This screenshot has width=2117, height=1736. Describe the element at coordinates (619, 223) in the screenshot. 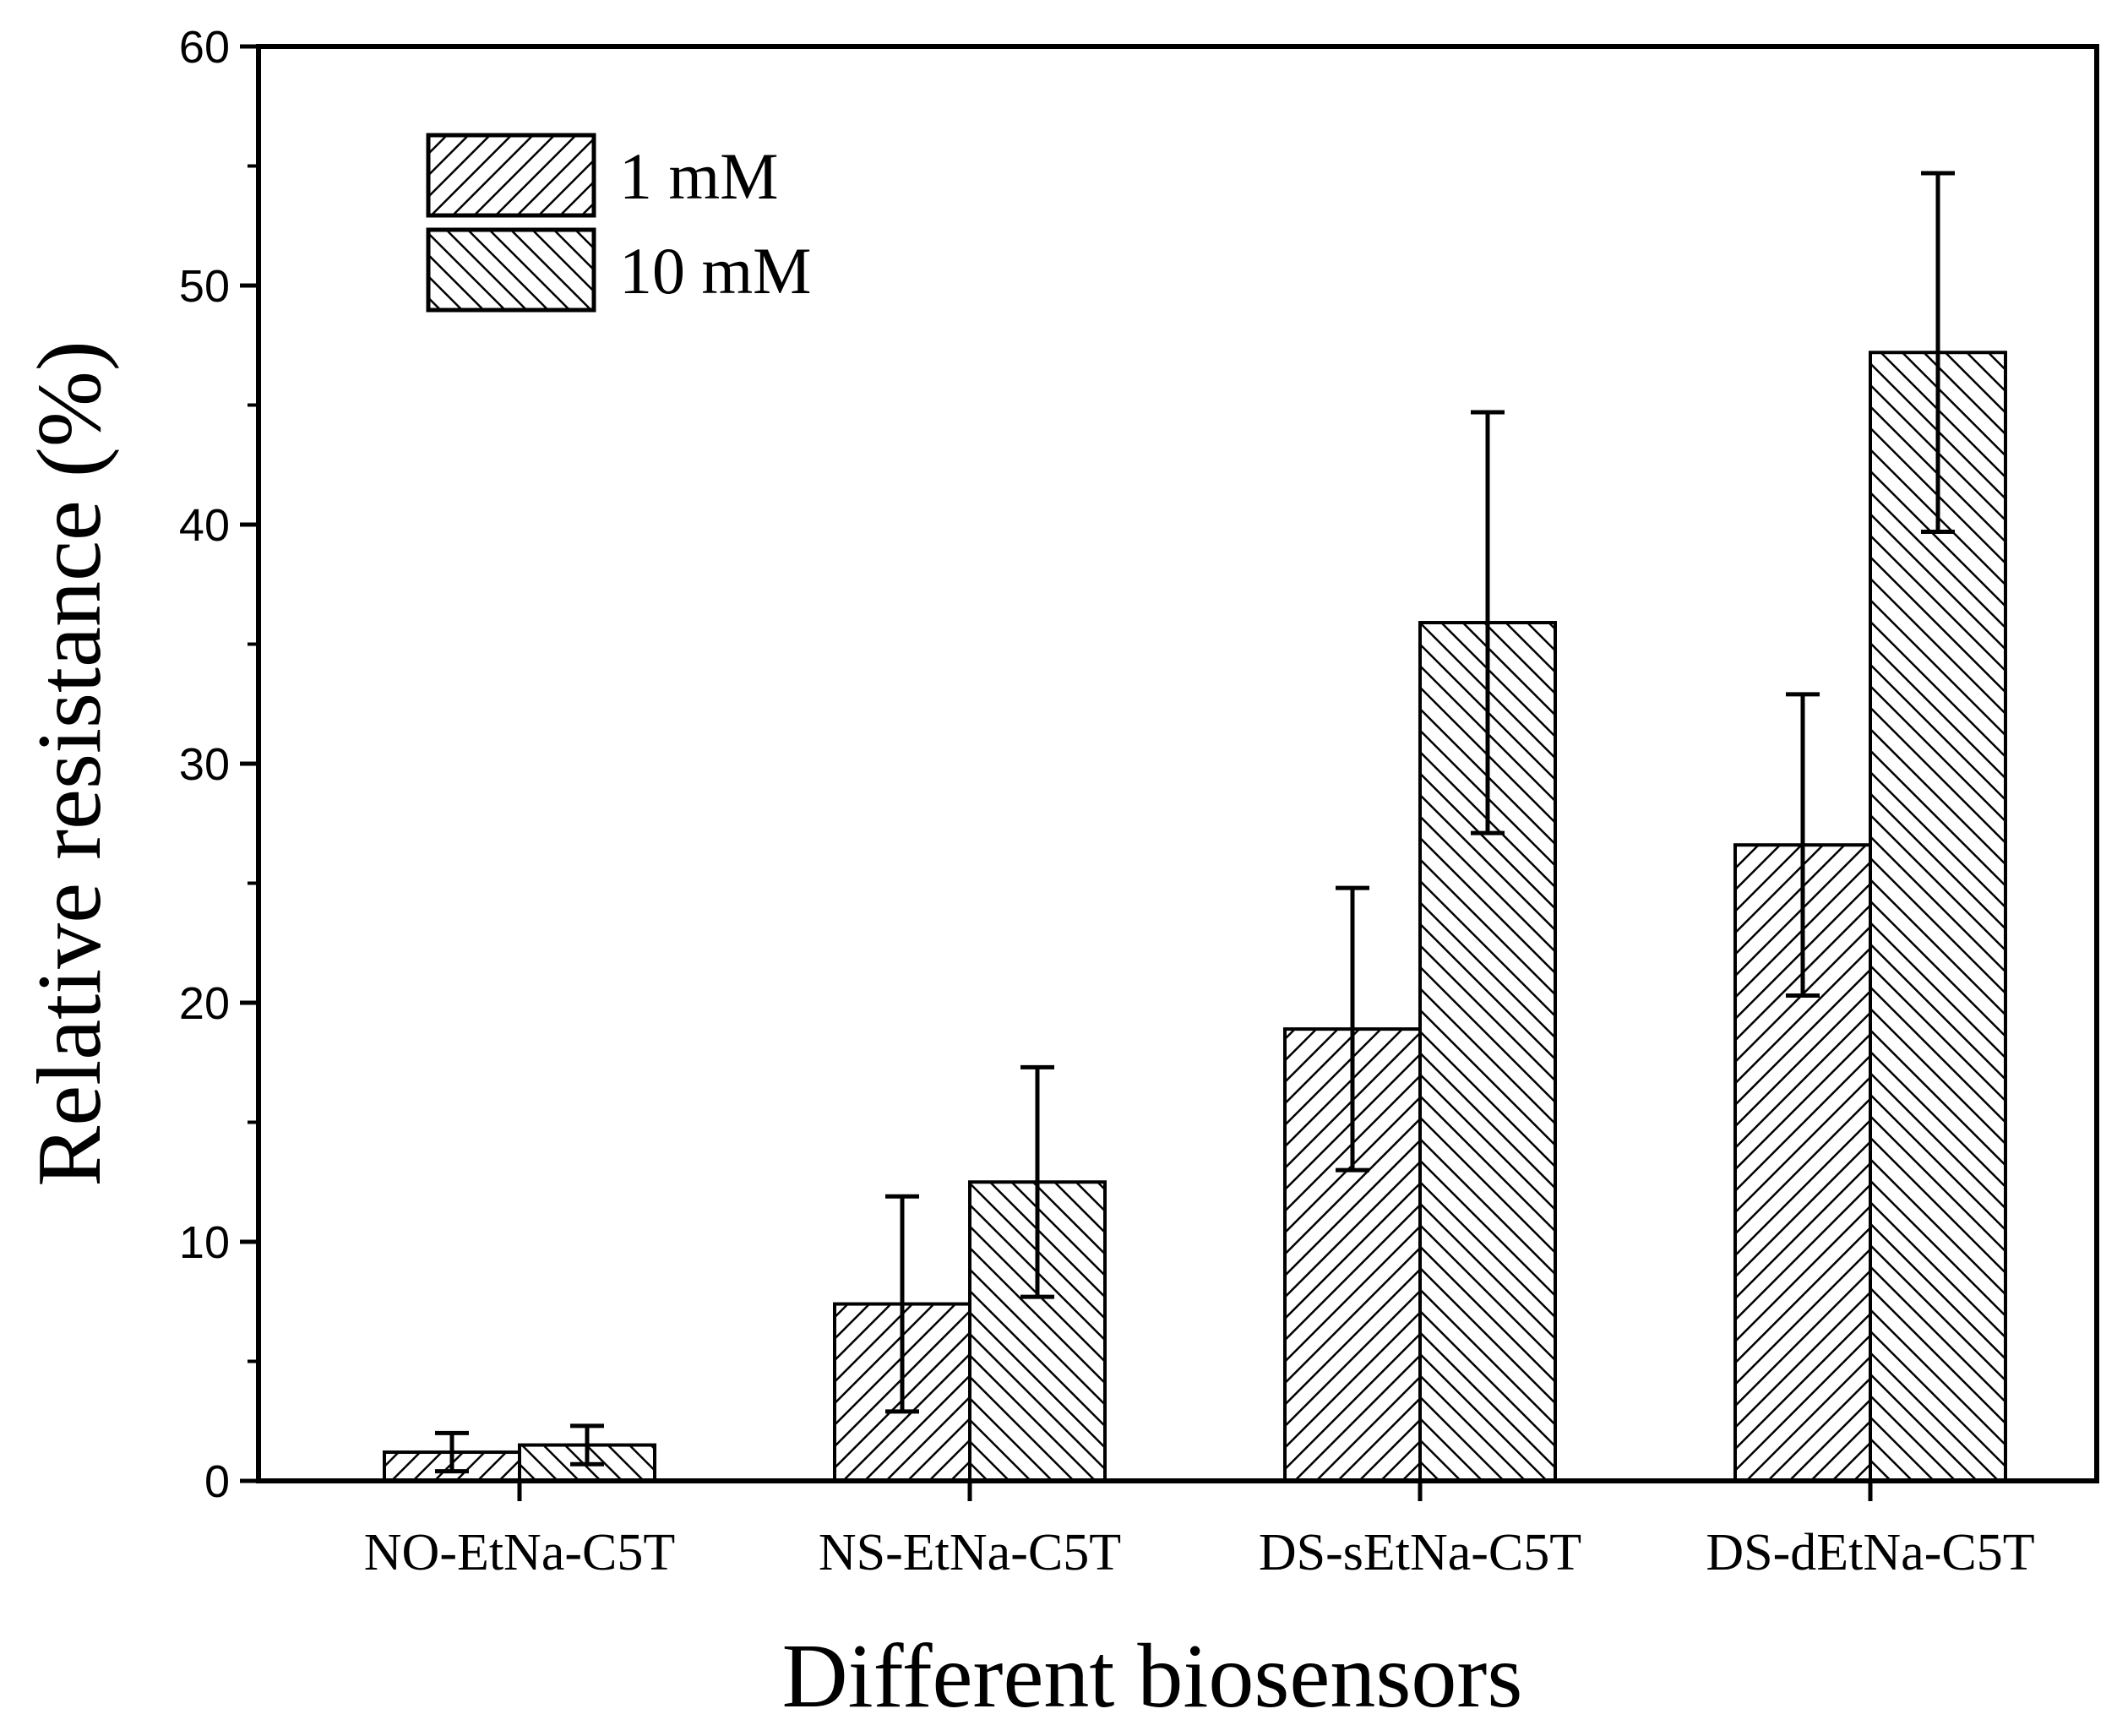

I see `legend: 1 mM 10 mM` at that location.